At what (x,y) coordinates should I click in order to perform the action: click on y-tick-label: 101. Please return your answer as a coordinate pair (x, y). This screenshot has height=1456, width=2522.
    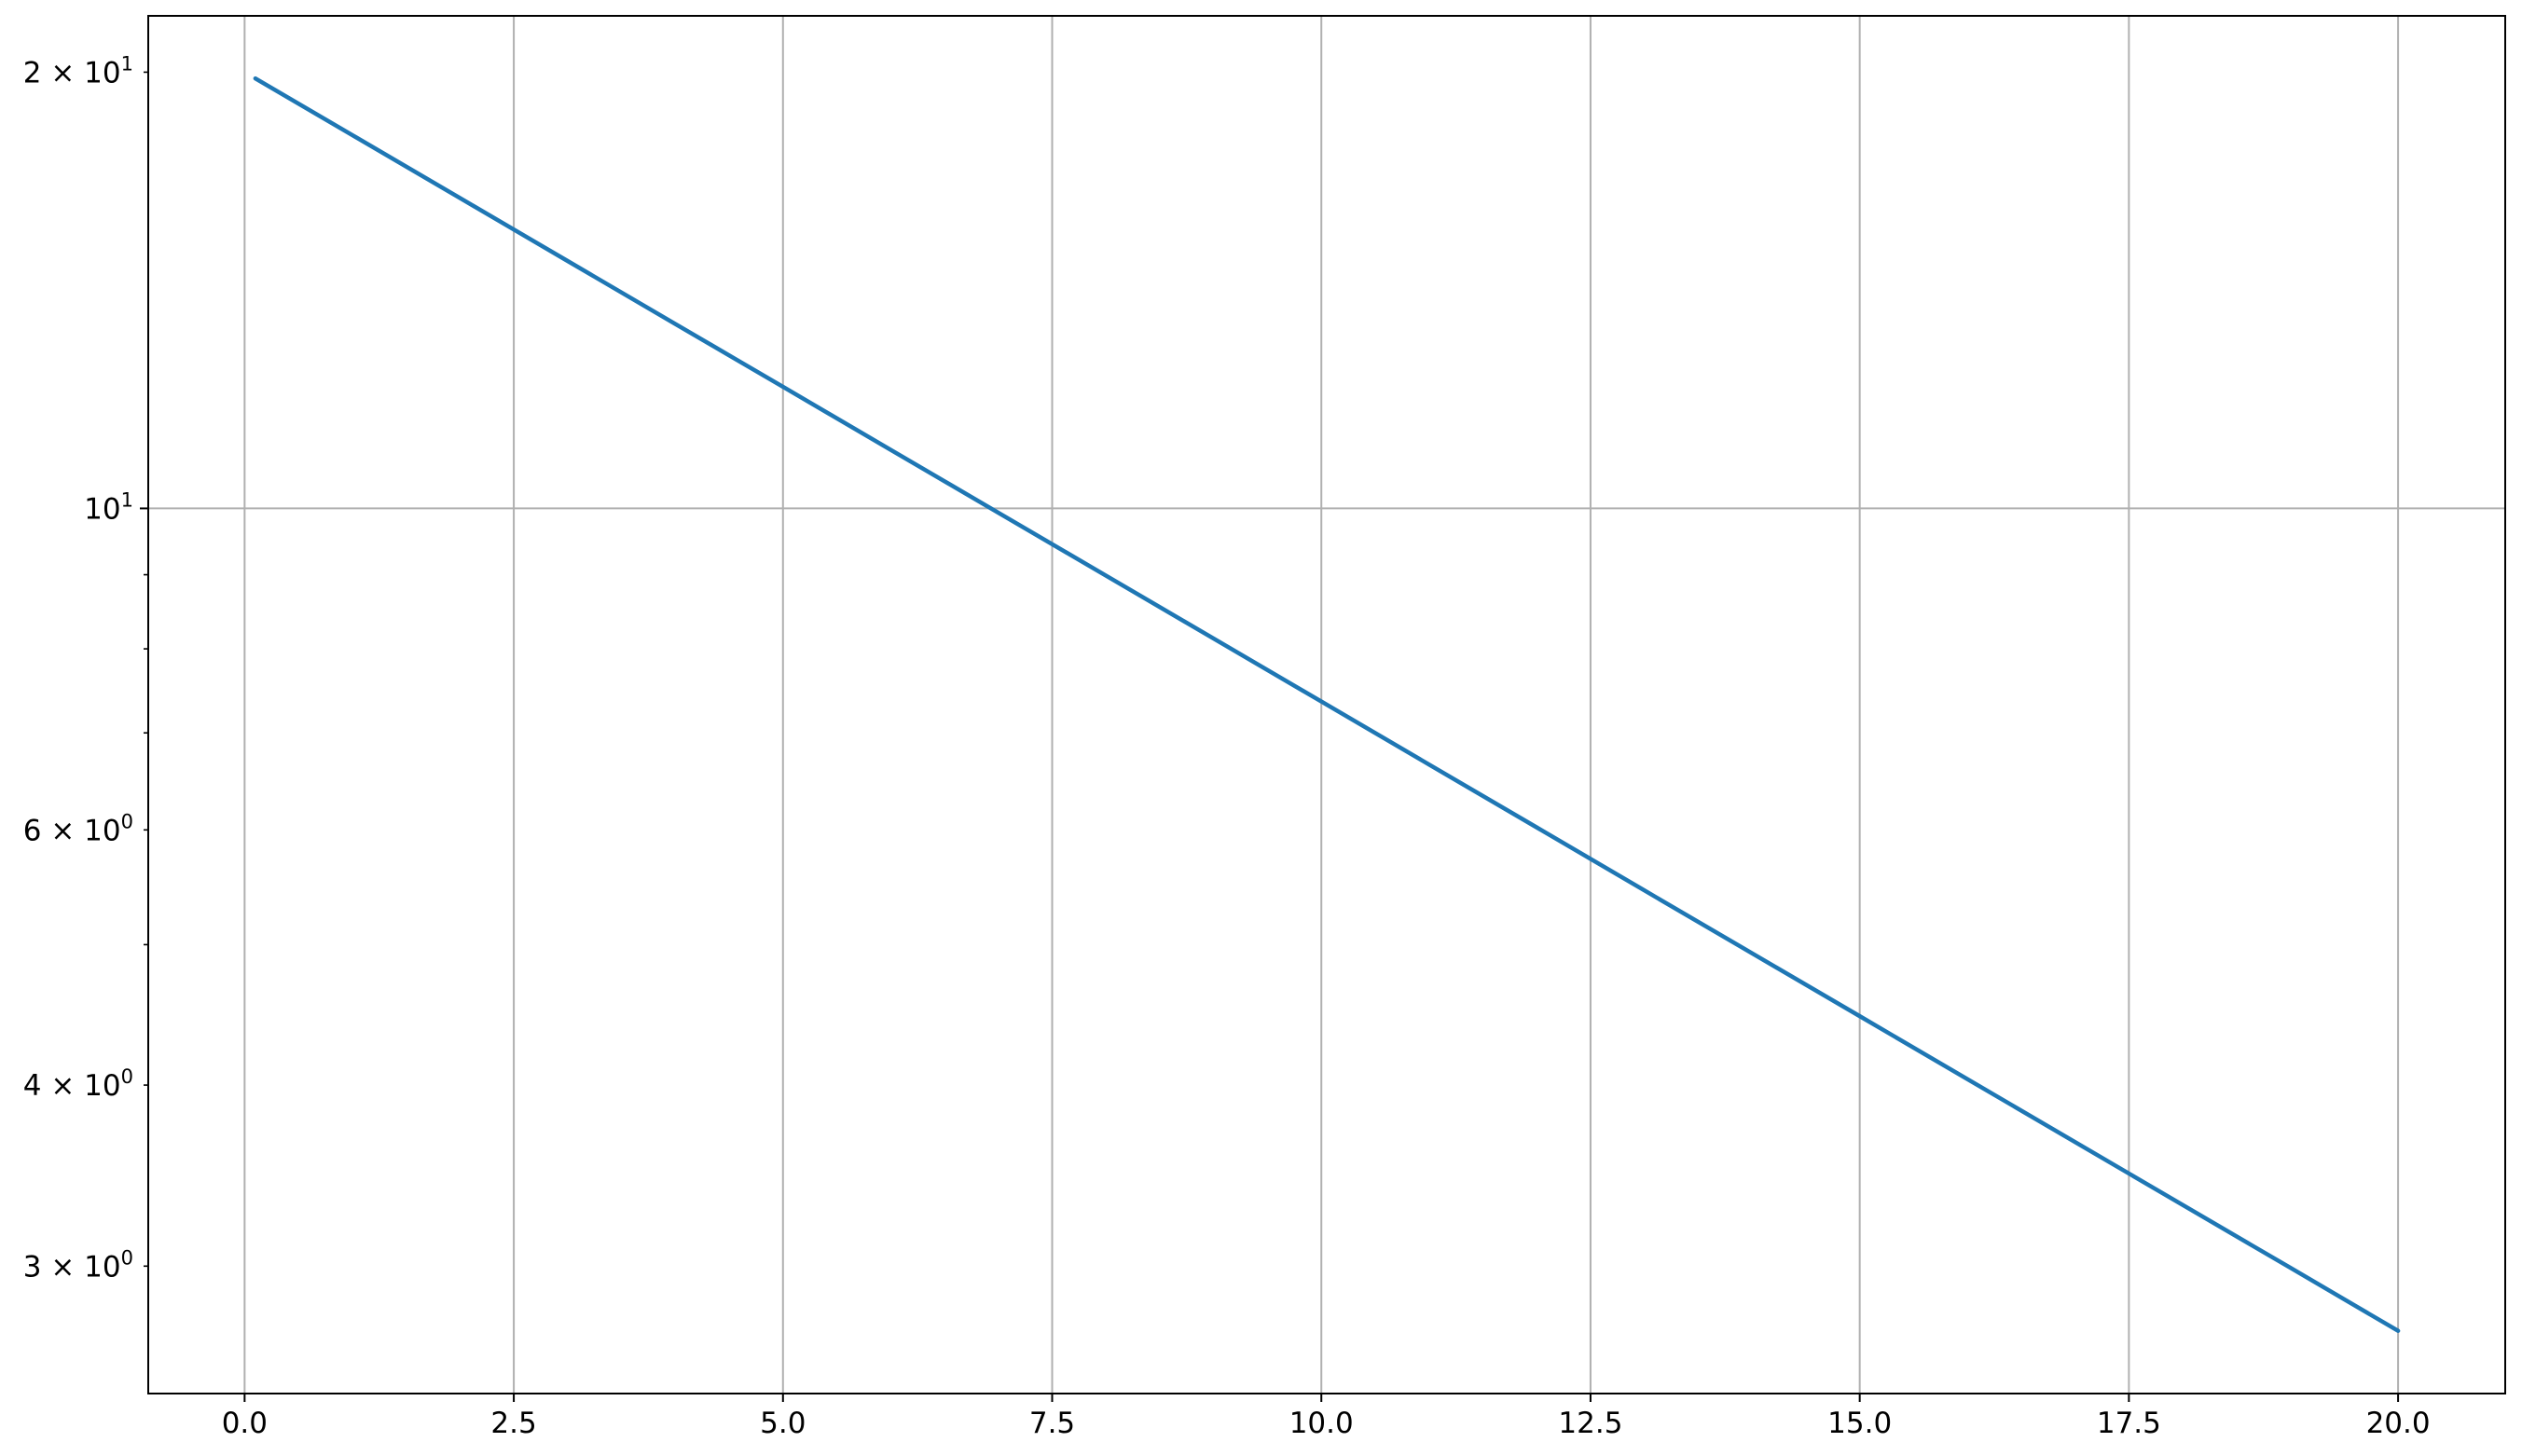
    Looking at the image, I should click on (108, 507).